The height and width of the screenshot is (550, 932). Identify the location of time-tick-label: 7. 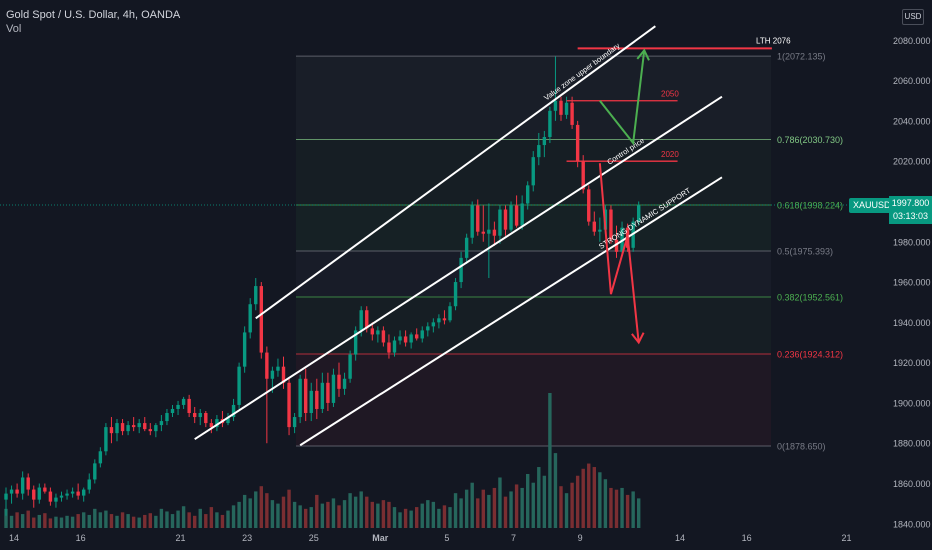
(513, 538).